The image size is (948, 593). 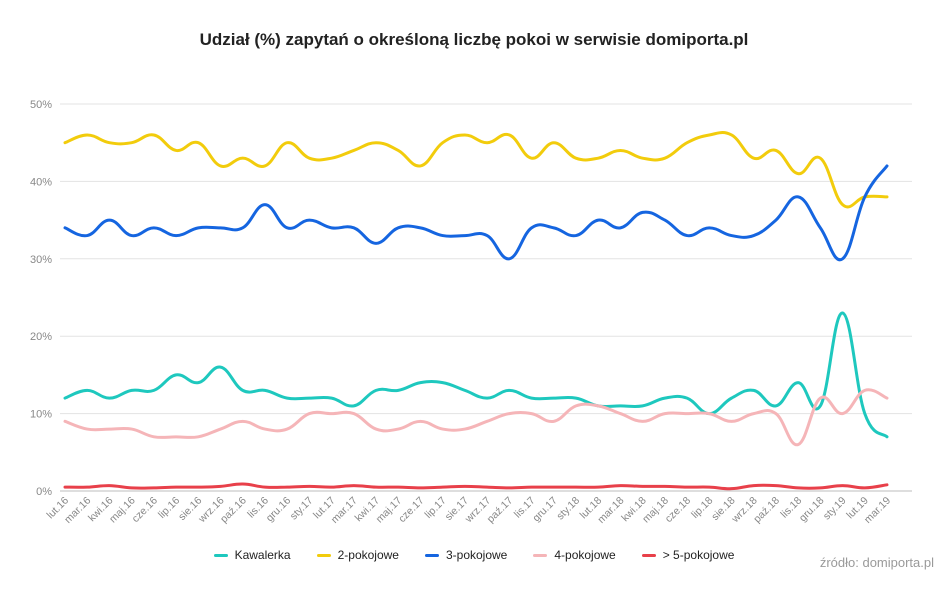 I want to click on legend-label: 3-pokojowe, so click(x=476, y=555).